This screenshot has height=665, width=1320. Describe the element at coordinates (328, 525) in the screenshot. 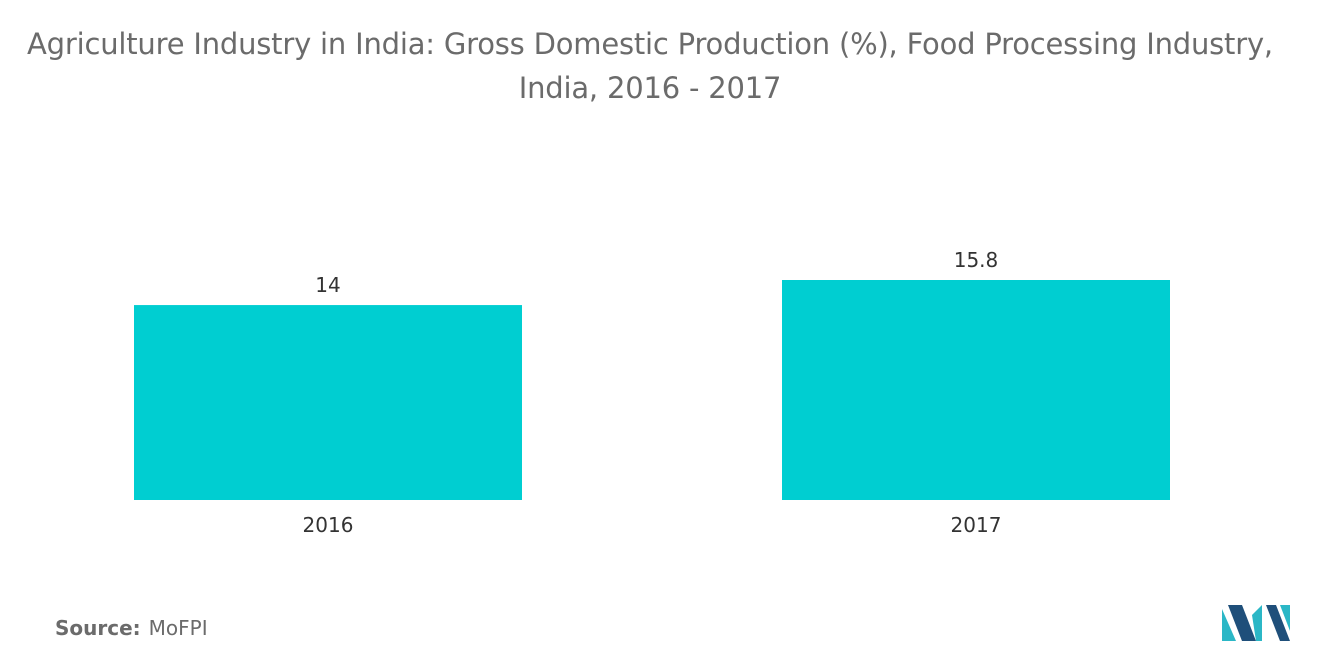

I see `x-tick-label-2016: 2016` at that location.